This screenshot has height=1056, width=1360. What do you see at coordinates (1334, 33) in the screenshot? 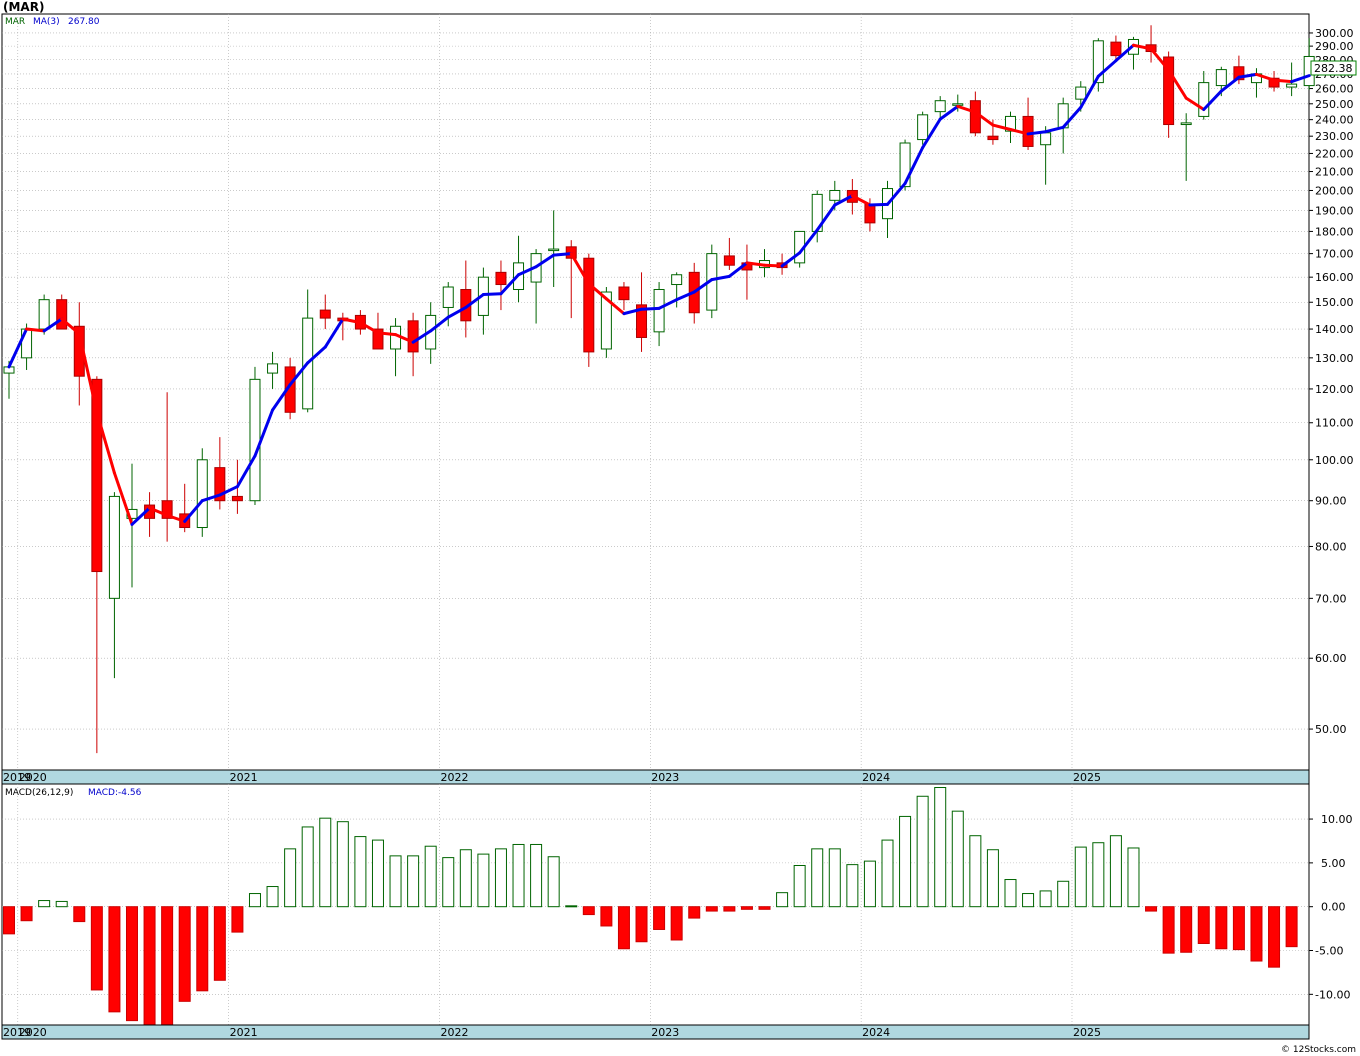
I see `price-y-tick-label: 300.00` at bounding box center [1334, 33].